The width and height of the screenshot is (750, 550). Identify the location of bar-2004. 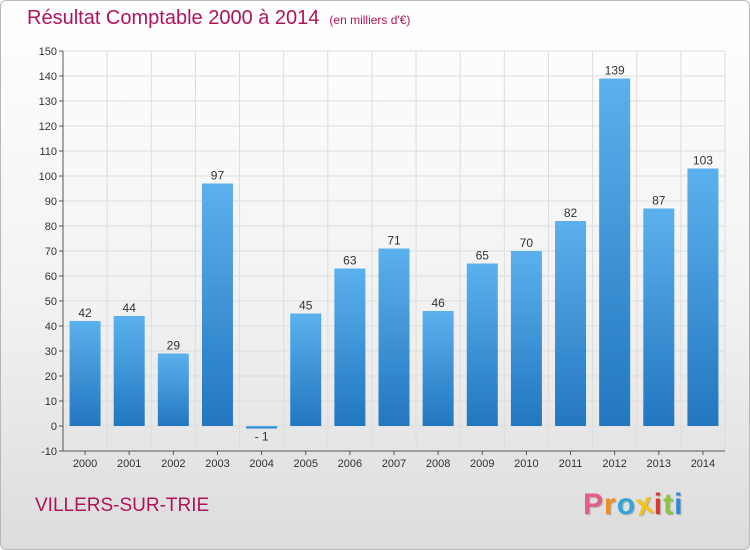
(262, 427).